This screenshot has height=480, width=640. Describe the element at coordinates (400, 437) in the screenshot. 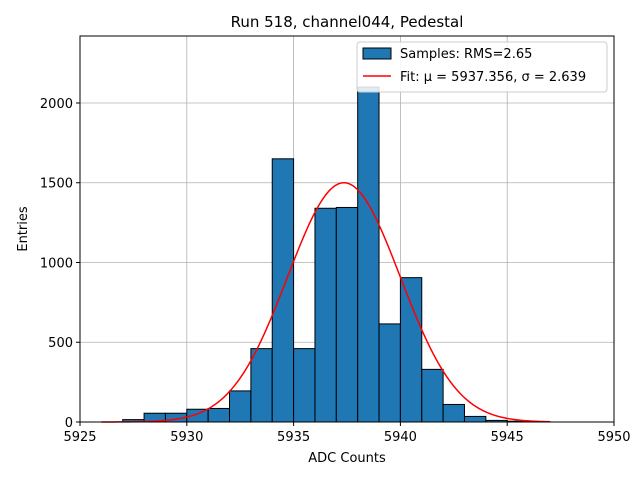

I see `x-tick-label-3: 5940` at that location.